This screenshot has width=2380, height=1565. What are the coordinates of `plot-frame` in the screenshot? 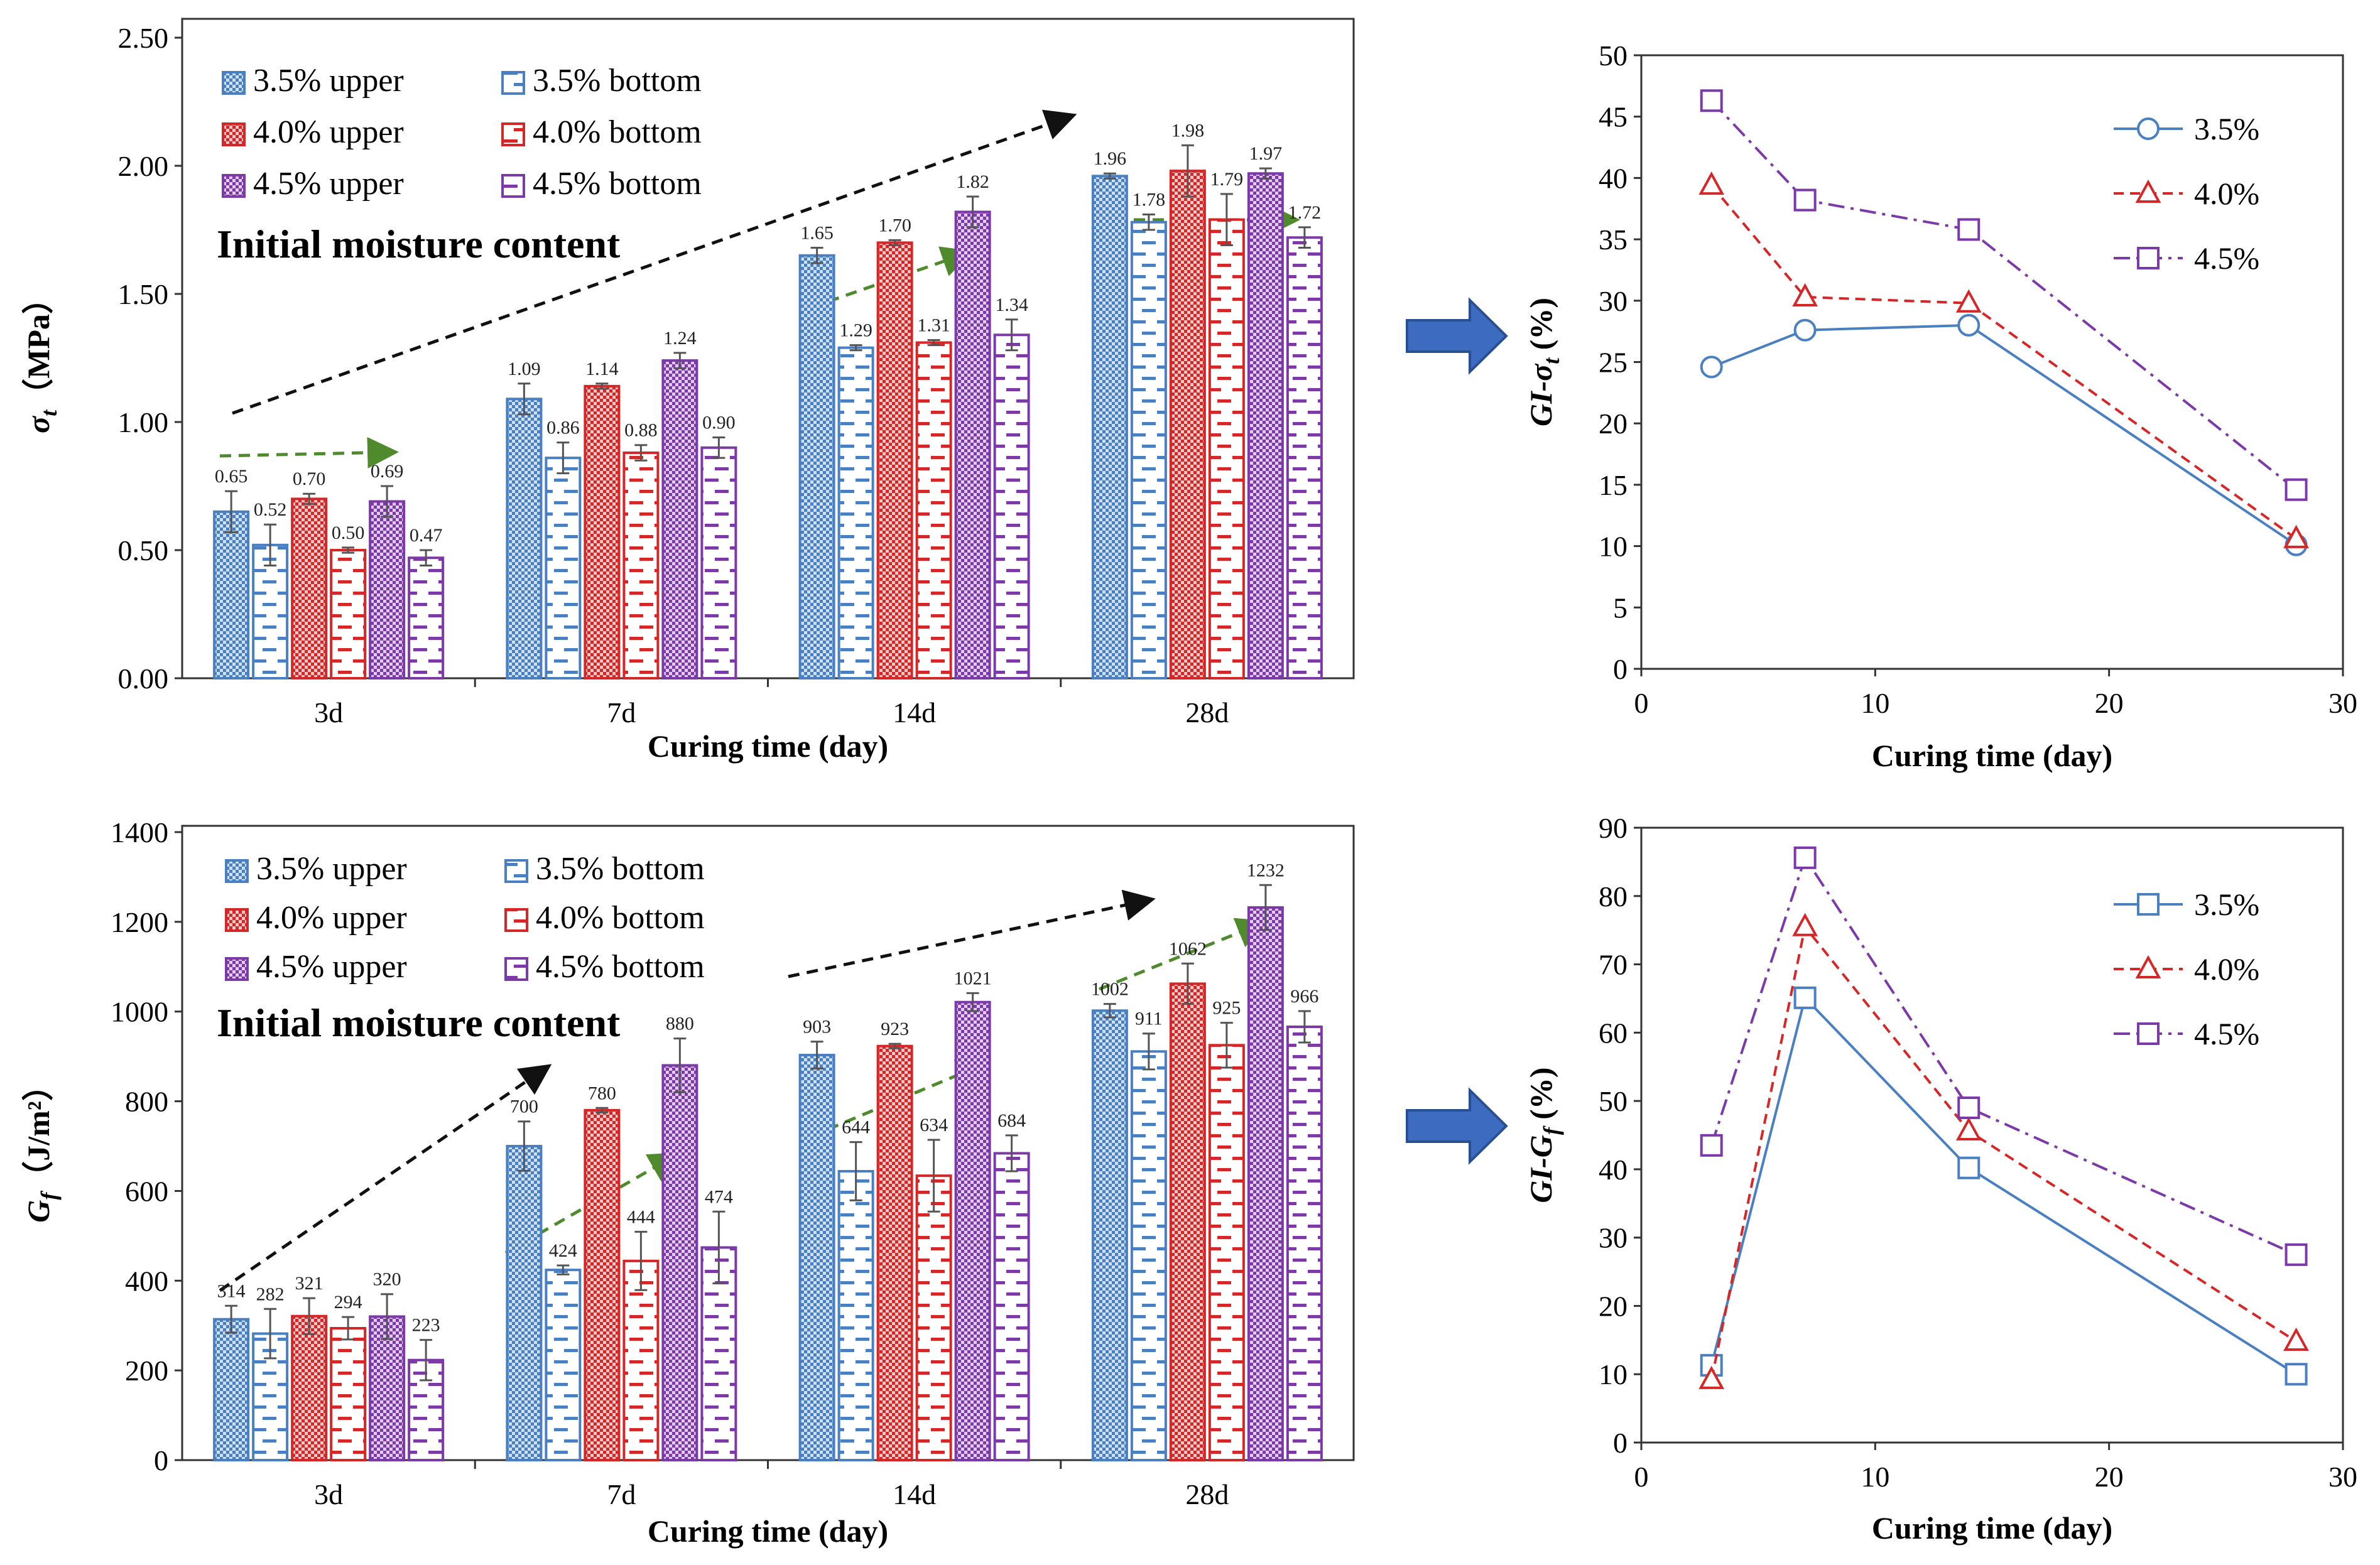 It's located at (1992, 1135).